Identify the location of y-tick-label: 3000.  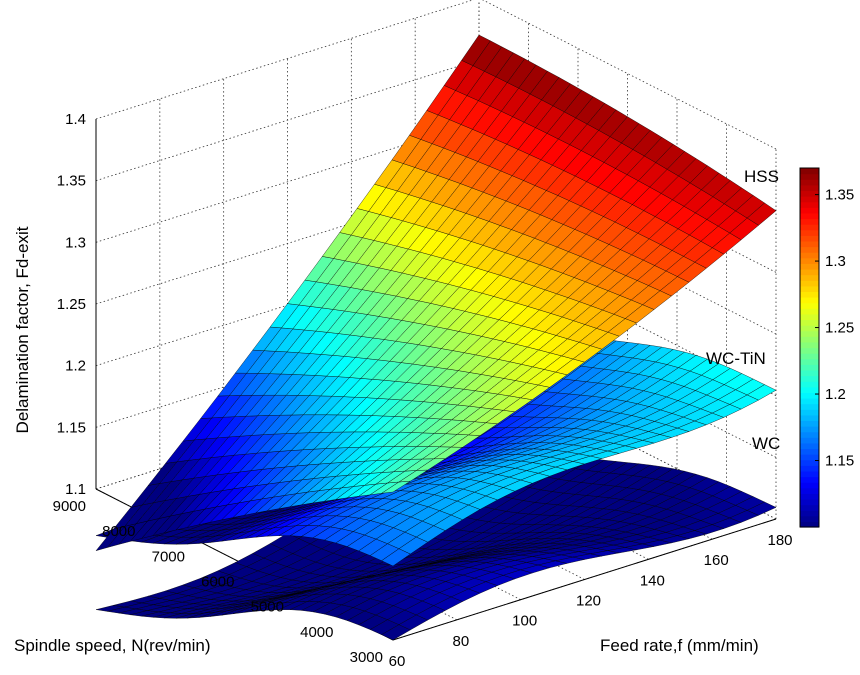
(366, 657).